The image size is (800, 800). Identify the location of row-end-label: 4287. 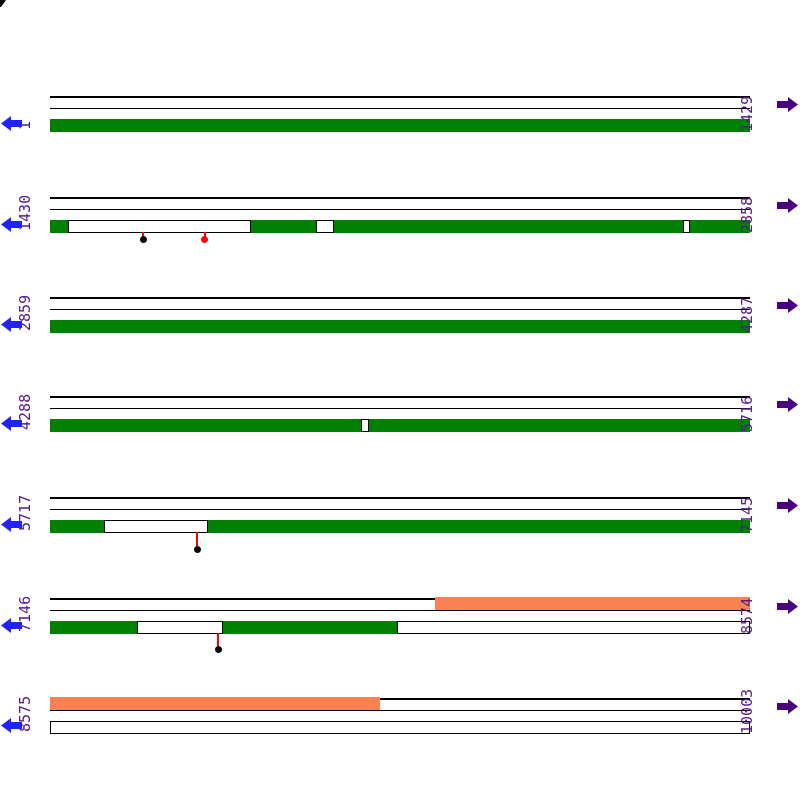
(747, 314).